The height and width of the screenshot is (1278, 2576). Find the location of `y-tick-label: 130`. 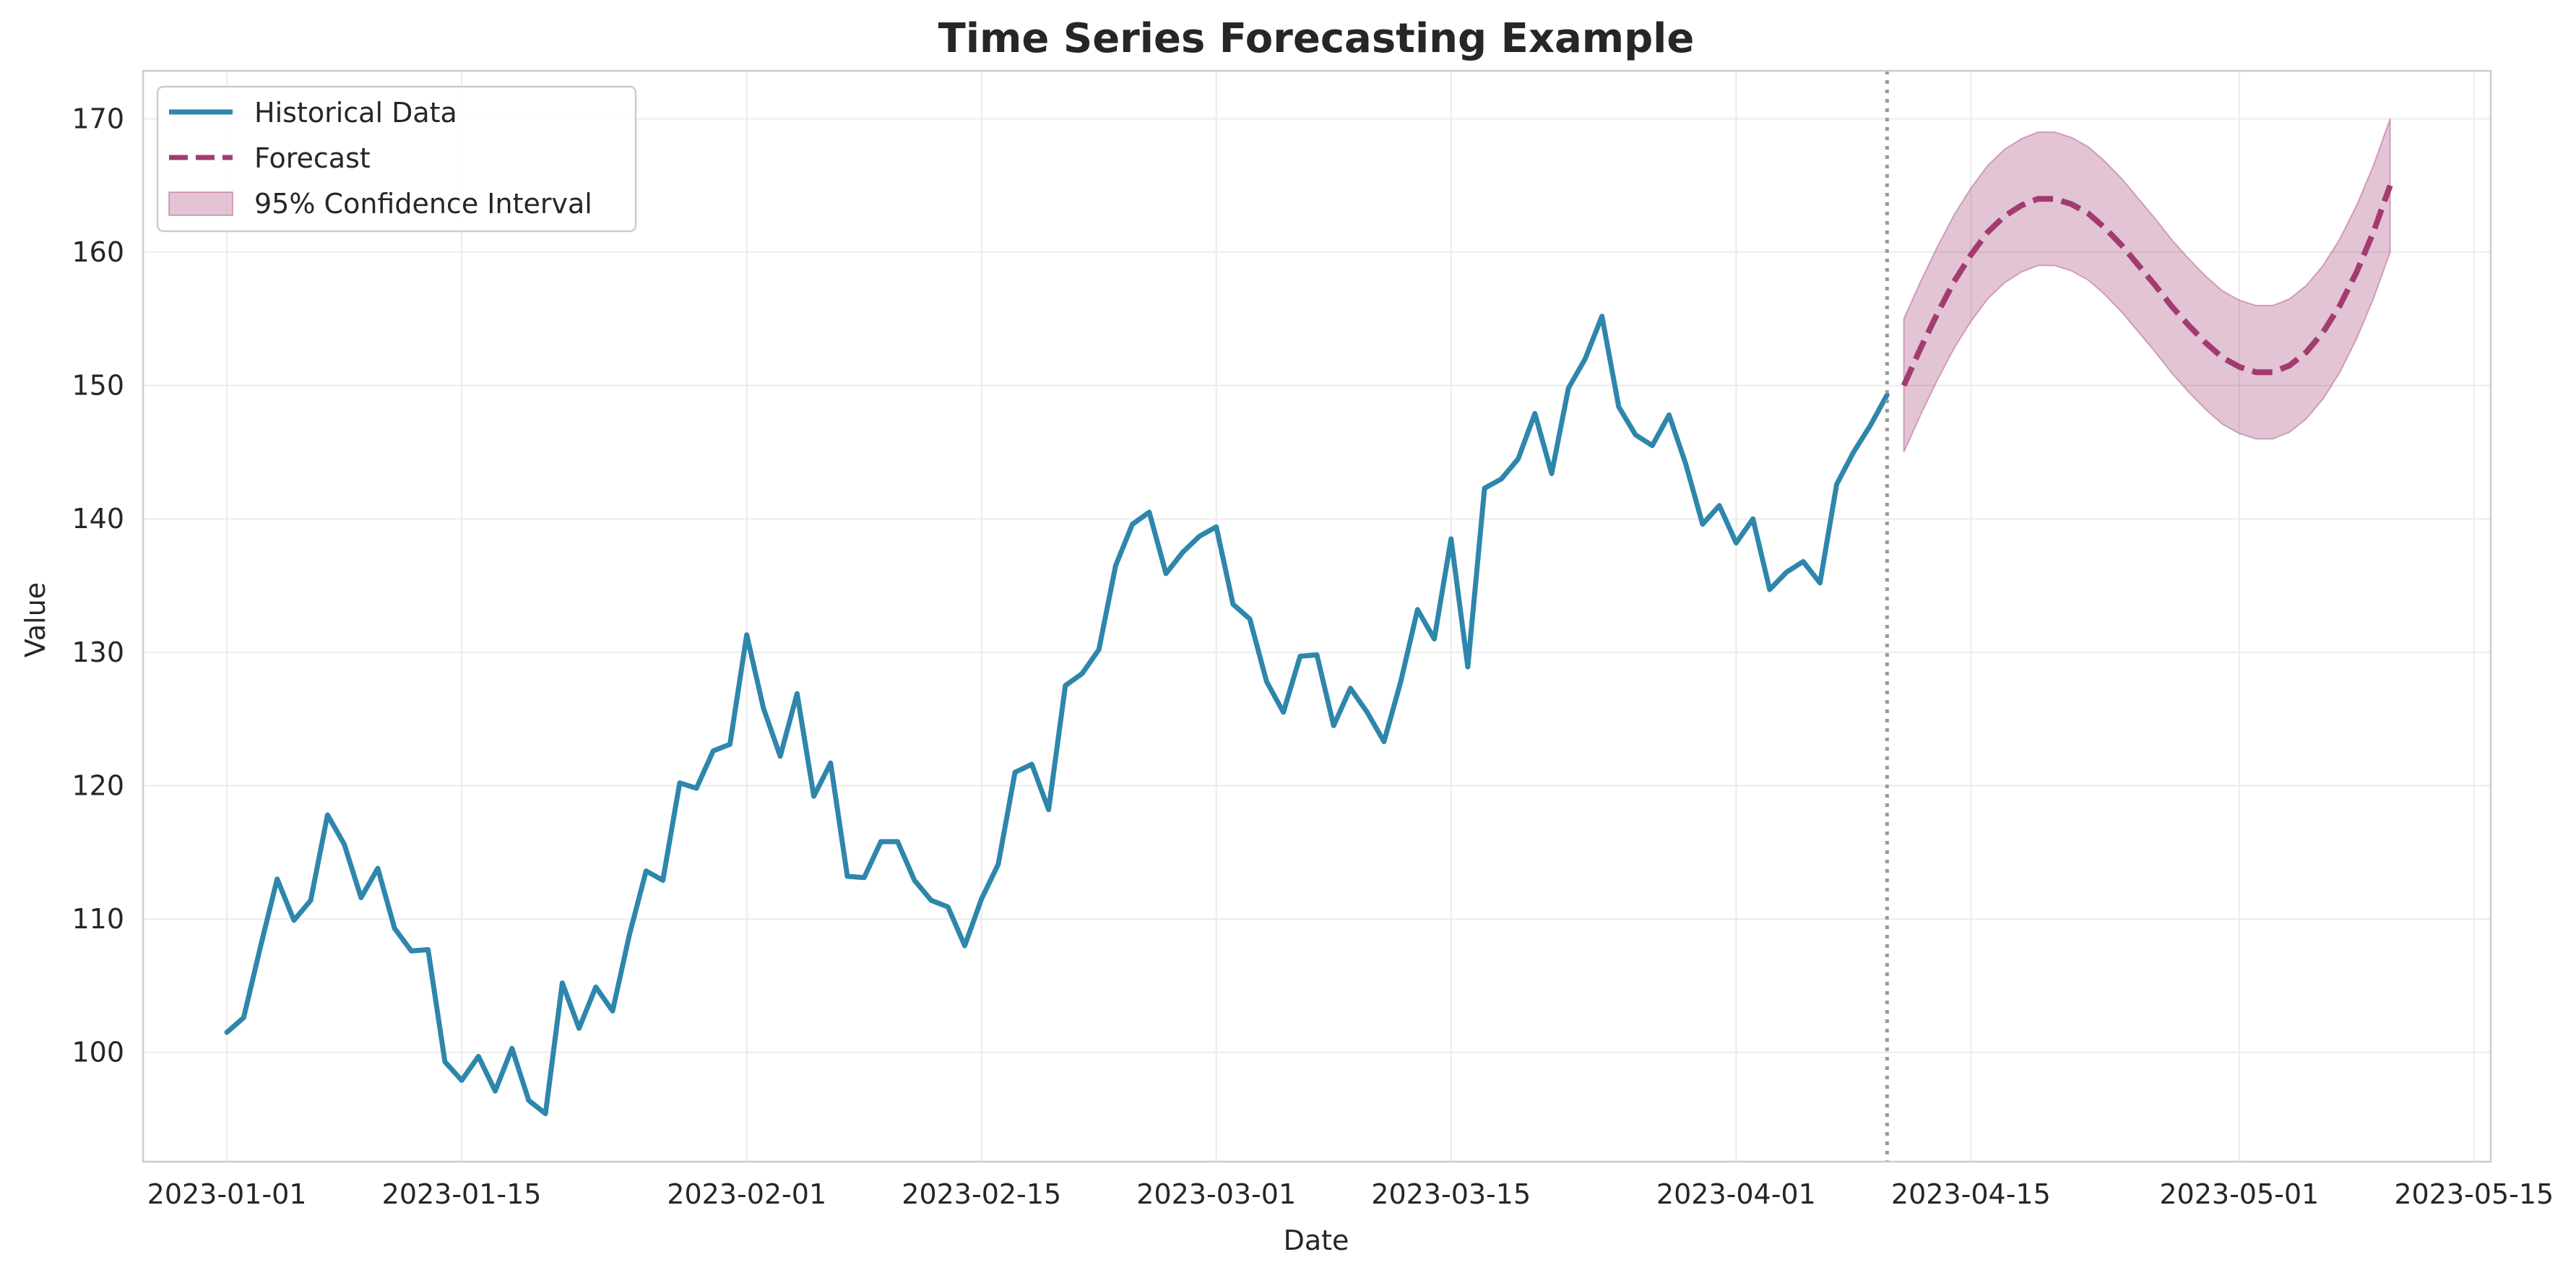

y-tick-label: 130 is located at coordinates (98, 652).